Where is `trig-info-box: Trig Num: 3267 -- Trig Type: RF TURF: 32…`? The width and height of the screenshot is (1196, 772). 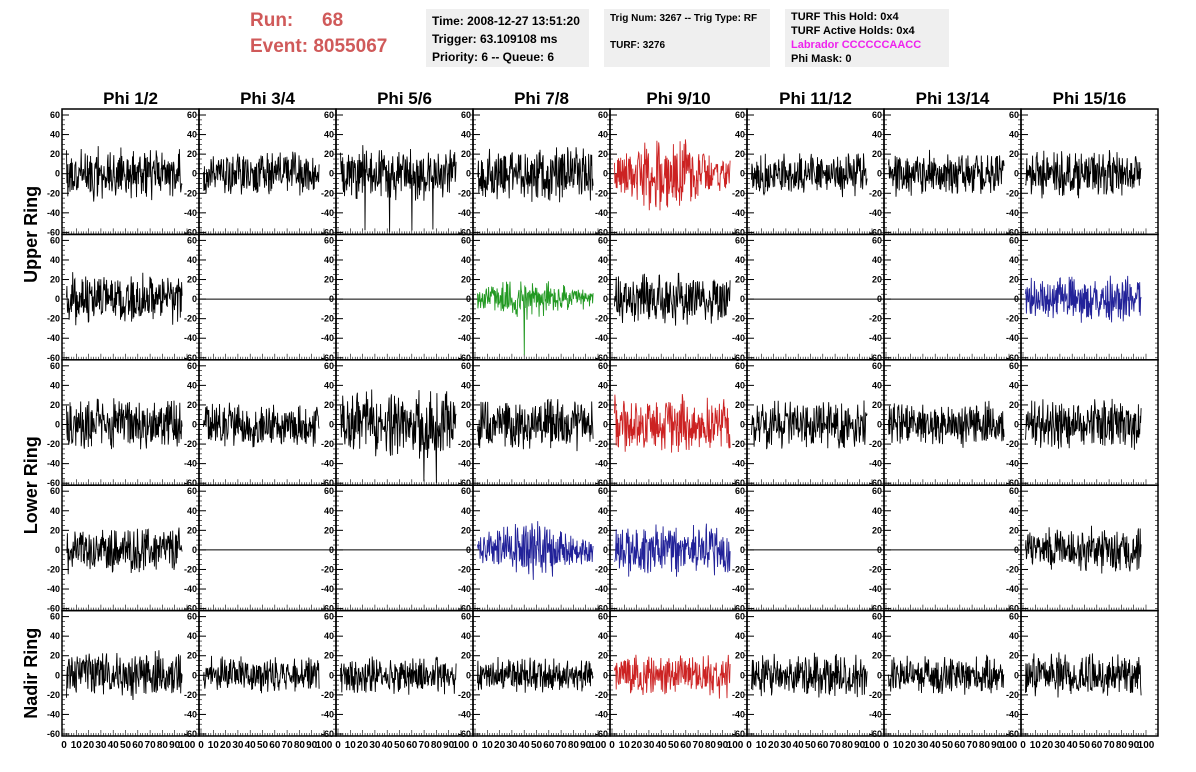
trig-info-box: Trig Num: 3267 -- Trig Type: RF TURF: 32… is located at coordinates (687, 38).